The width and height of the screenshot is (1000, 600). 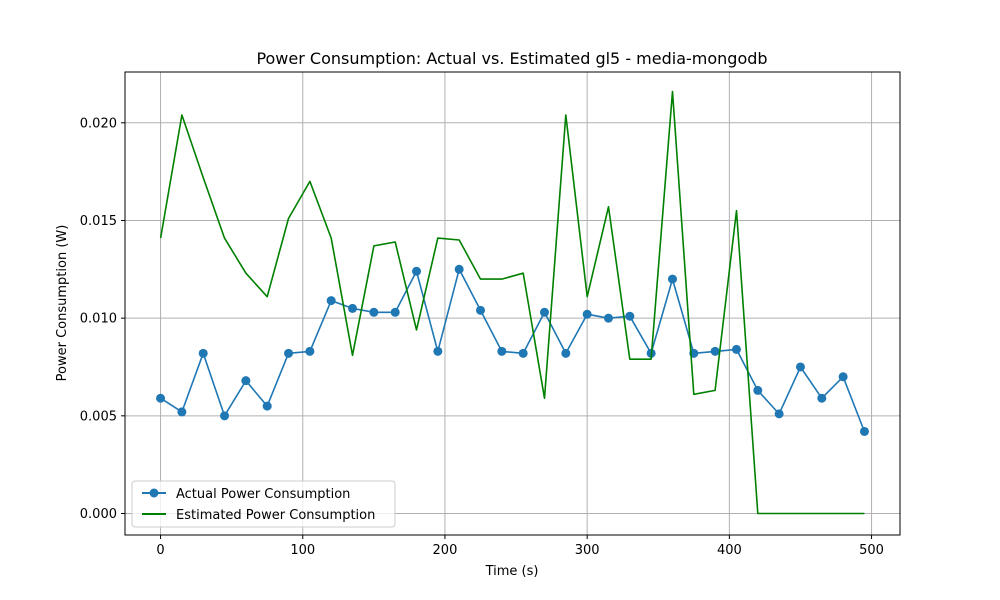 What do you see at coordinates (98, 319) in the screenshot?
I see `y-tick-label: 0.010` at bounding box center [98, 319].